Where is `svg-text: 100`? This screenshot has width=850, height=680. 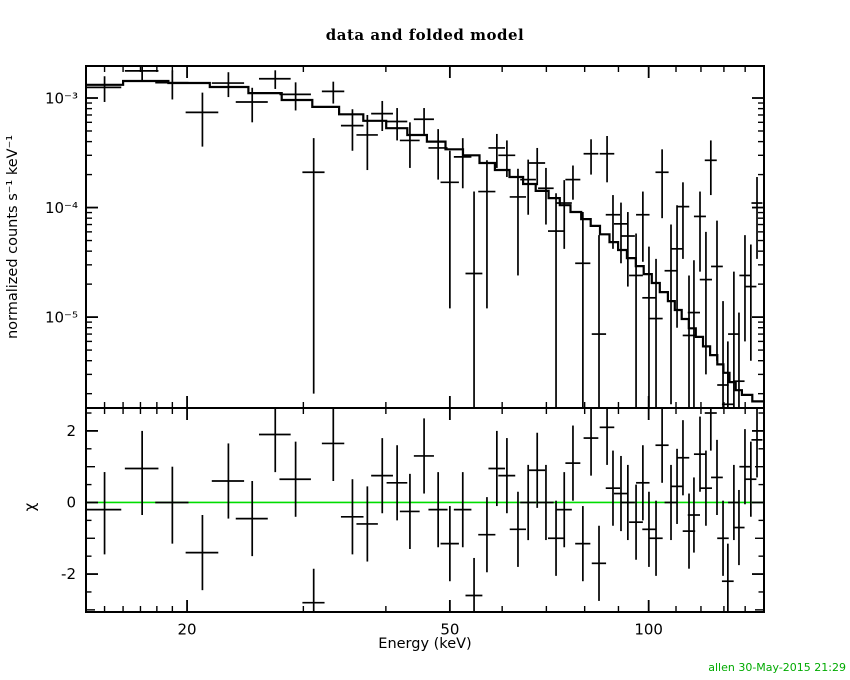 svg-text: 100 is located at coordinates (648, 630).